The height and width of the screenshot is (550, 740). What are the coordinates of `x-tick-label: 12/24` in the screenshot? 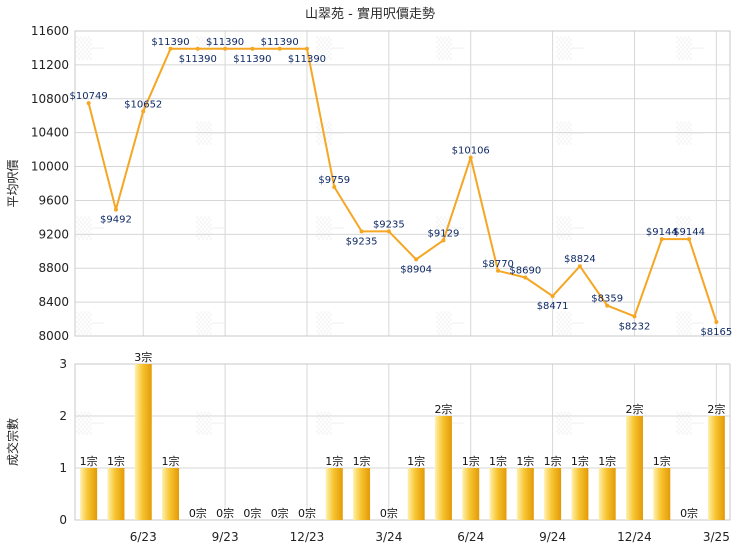 It's located at (634, 537).